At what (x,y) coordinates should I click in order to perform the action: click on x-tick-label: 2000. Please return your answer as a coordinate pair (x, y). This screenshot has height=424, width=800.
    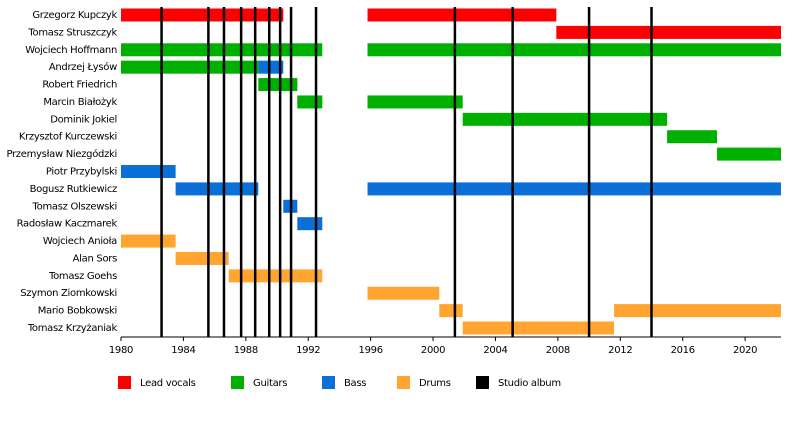
    Looking at the image, I should click on (433, 350).